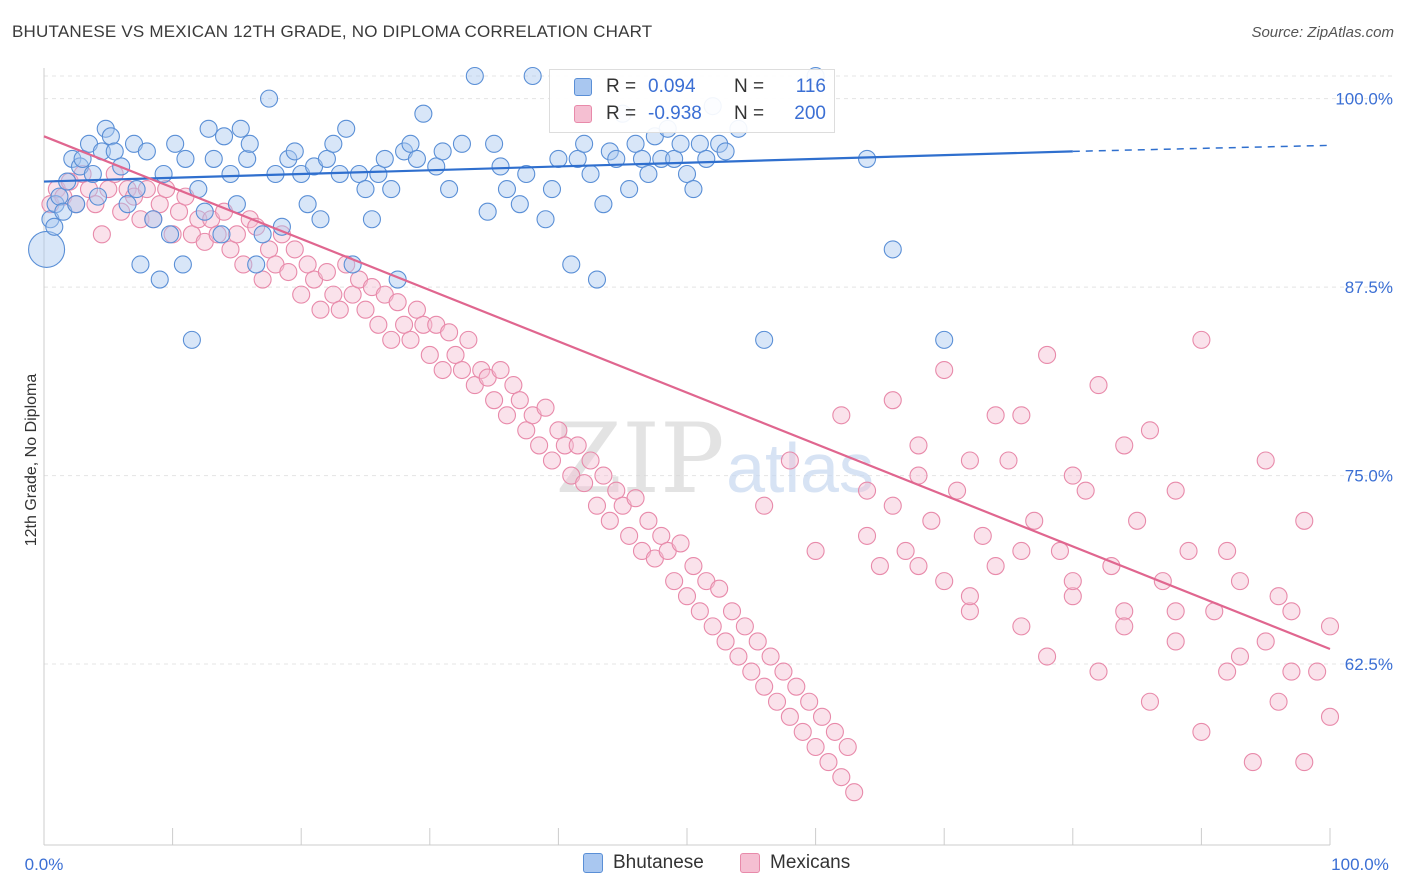 The image size is (1406, 892). Describe the element at coordinates (672, 86) in the screenshot. I see `legend-r-value: 0.094` at that location.